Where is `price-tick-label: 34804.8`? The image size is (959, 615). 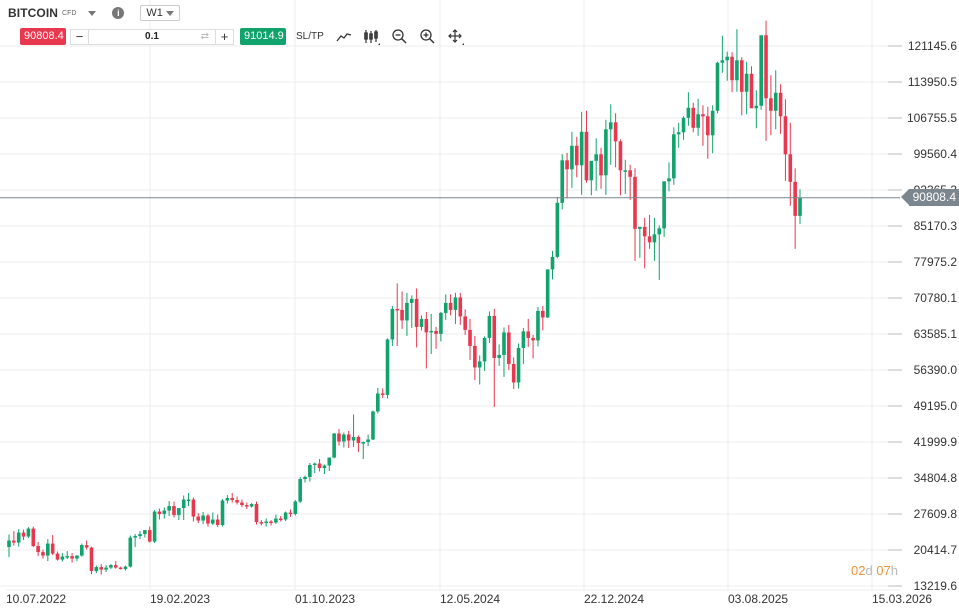 price-tick-label: 34804.8 is located at coordinates (935, 478).